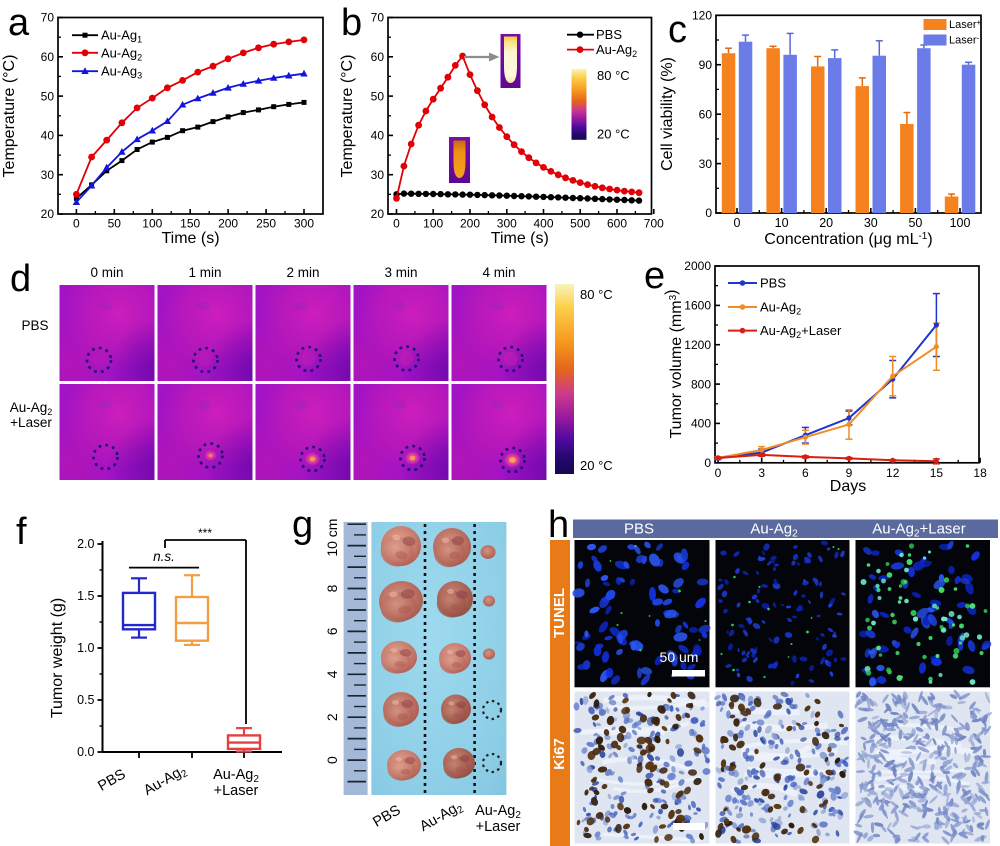 Image resolution: width=1000 pixels, height=846 pixels. Describe the element at coordinates (332, 538) in the screenshot. I see `svg-text: 10 cm` at that location.